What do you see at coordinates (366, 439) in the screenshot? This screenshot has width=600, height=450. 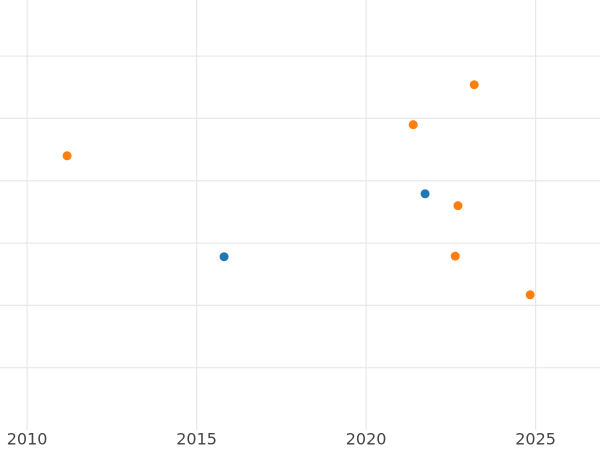 I see `x-tick-label: 2020` at bounding box center [366, 439].